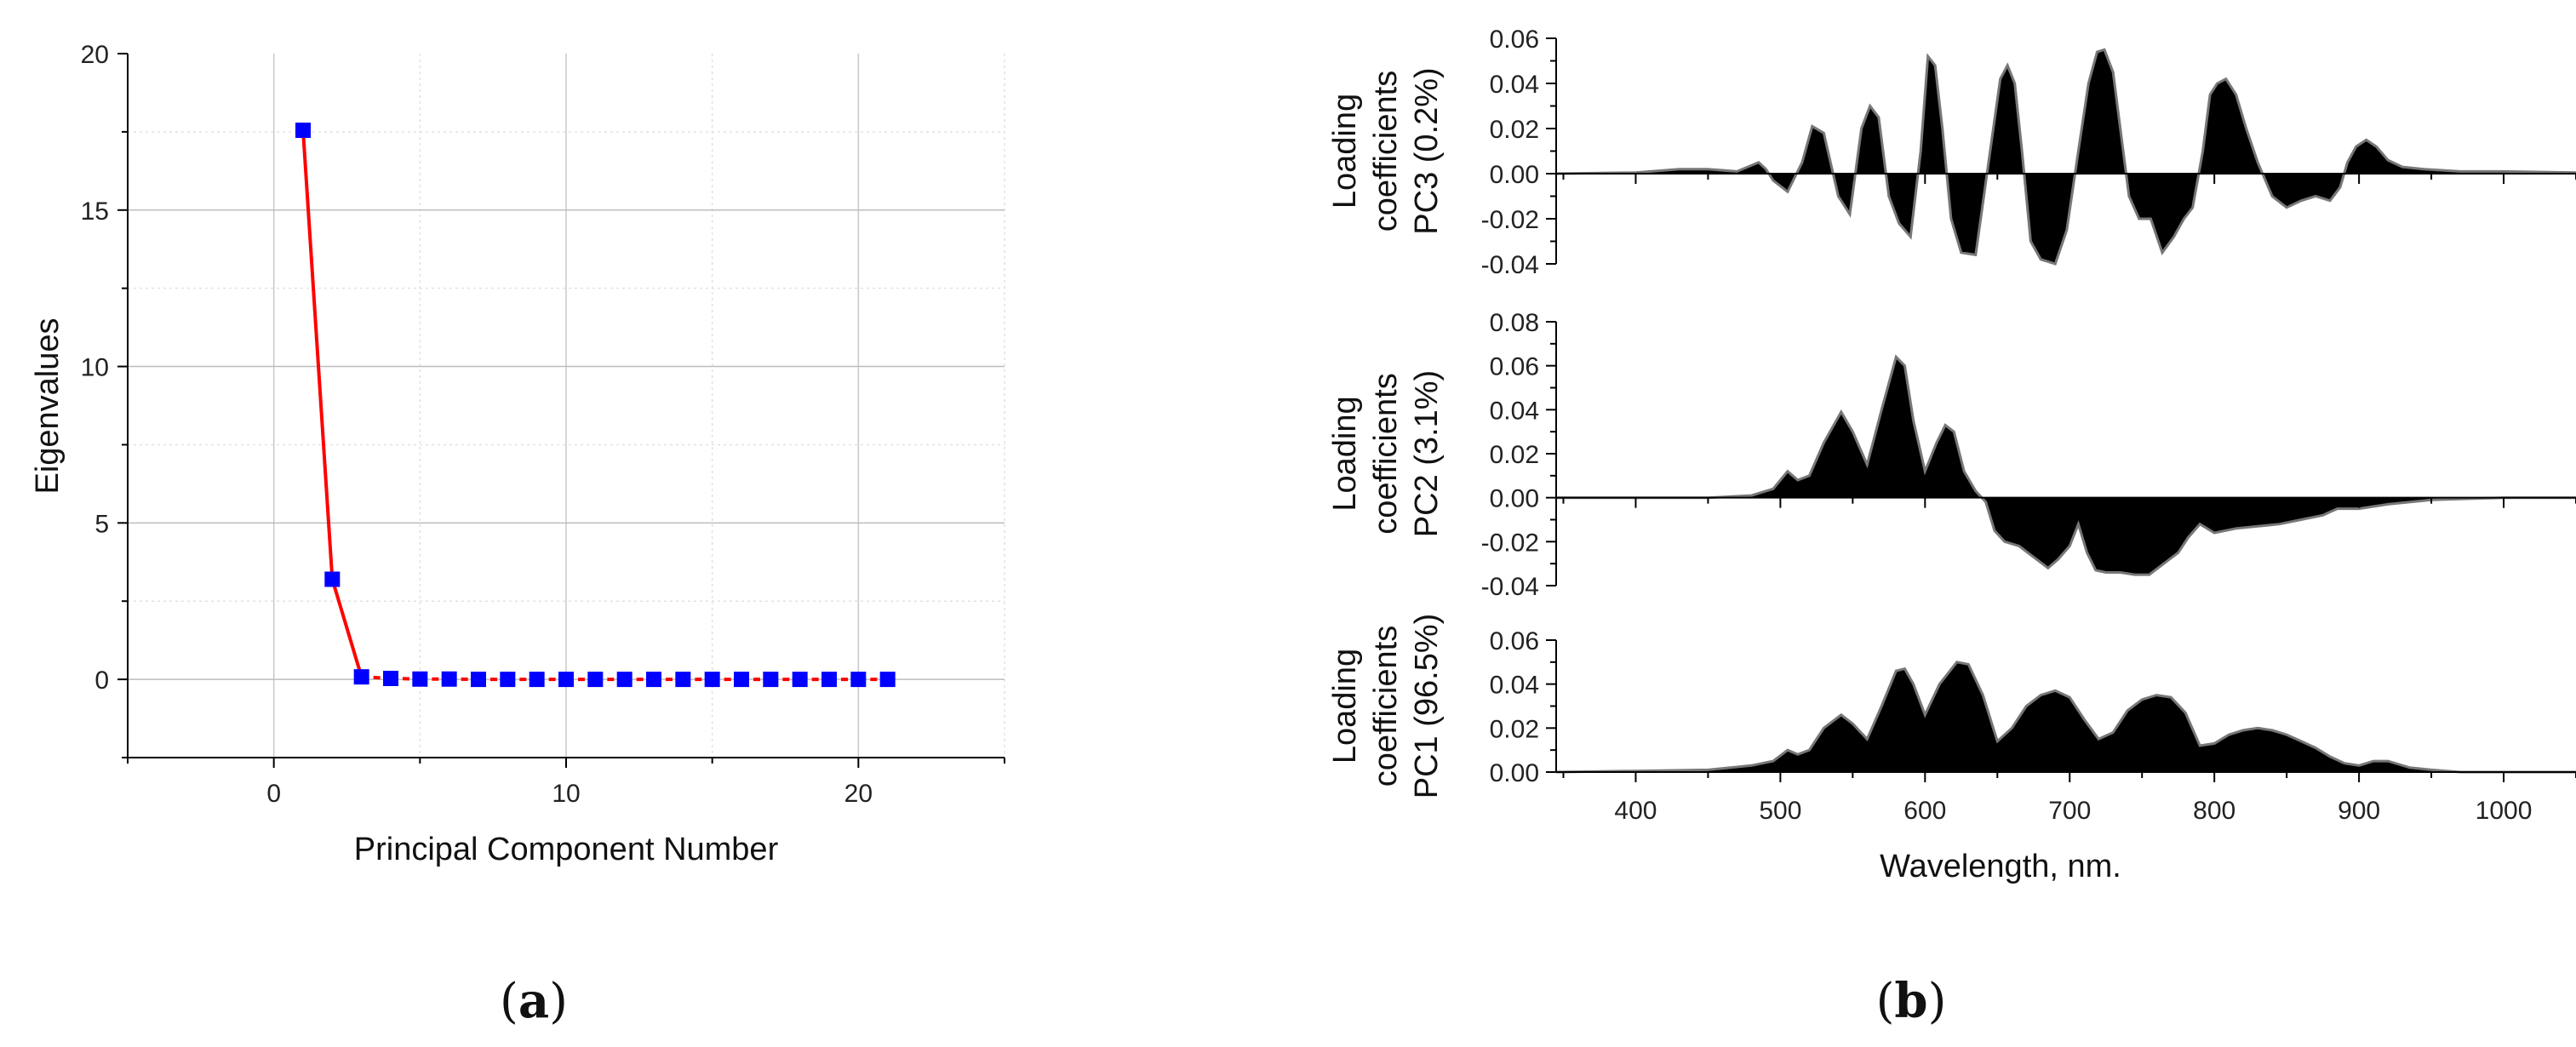  What do you see at coordinates (566, 794) in the screenshot?
I see `x-tick-label: 10` at bounding box center [566, 794].